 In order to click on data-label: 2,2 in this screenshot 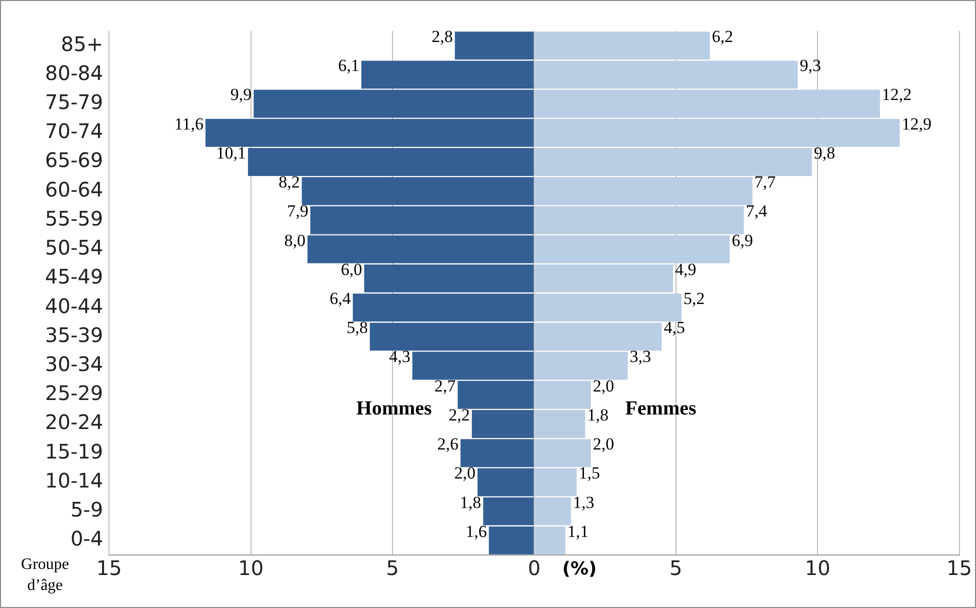, I will do `click(459, 414)`.